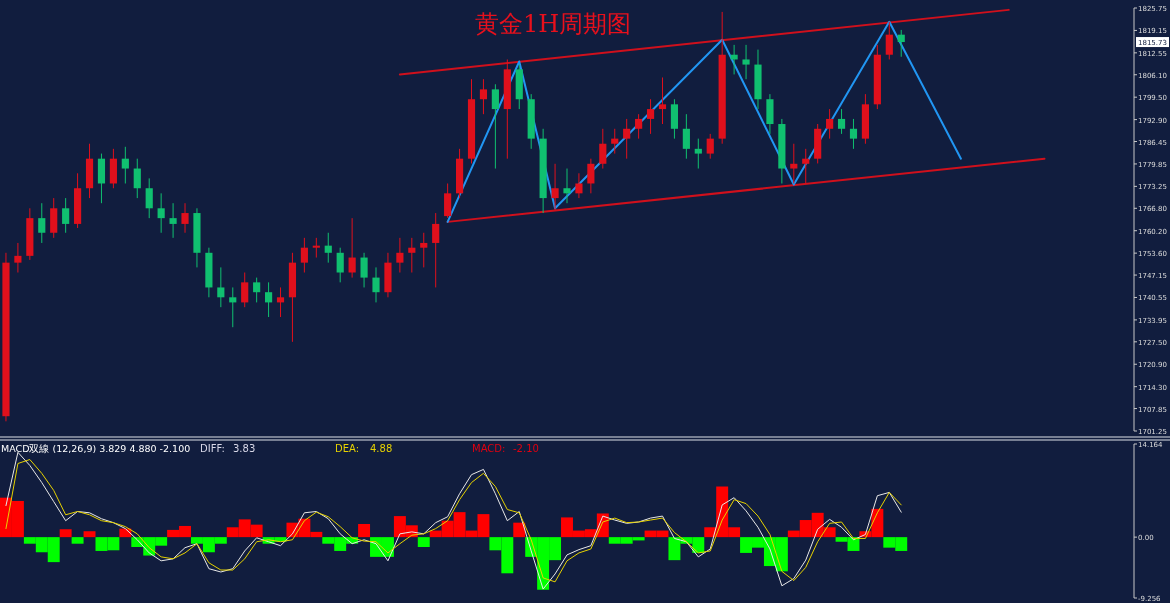 The height and width of the screenshot is (603, 1170). Describe the element at coordinates (489, 448) in the screenshot. I see `annotation: MACD:` at that location.